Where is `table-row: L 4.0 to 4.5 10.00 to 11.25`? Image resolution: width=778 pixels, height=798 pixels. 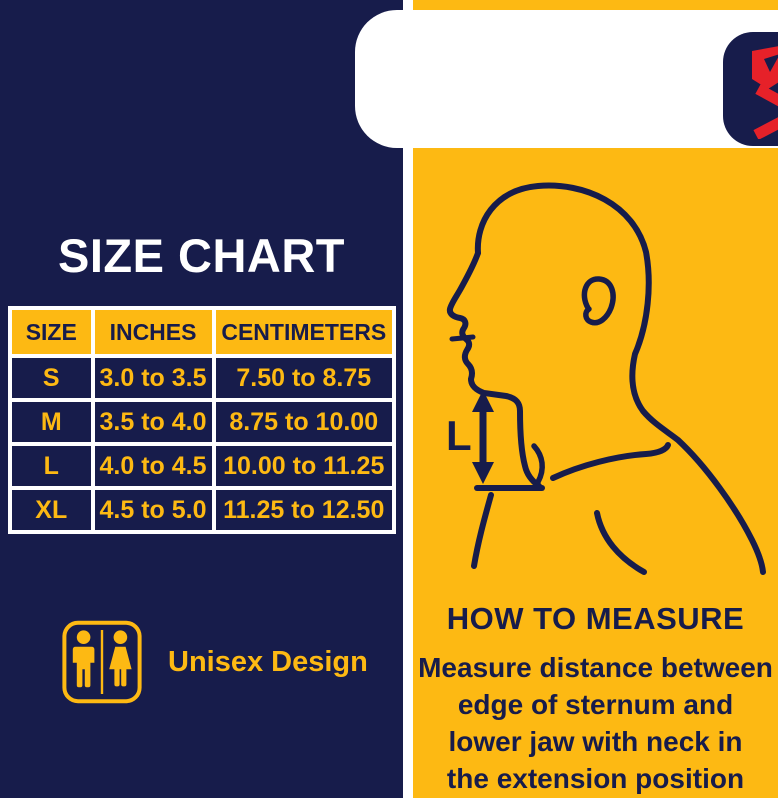
table-row: L 4.0 to 4.5 10.00 to 11.25 is located at coordinates (202, 466).